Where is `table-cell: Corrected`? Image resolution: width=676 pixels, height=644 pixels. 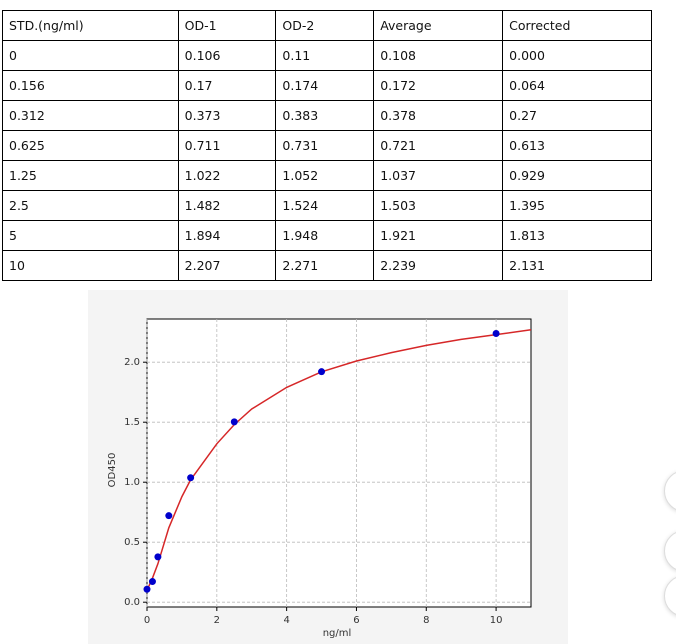 table-cell: Corrected is located at coordinates (577, 25).